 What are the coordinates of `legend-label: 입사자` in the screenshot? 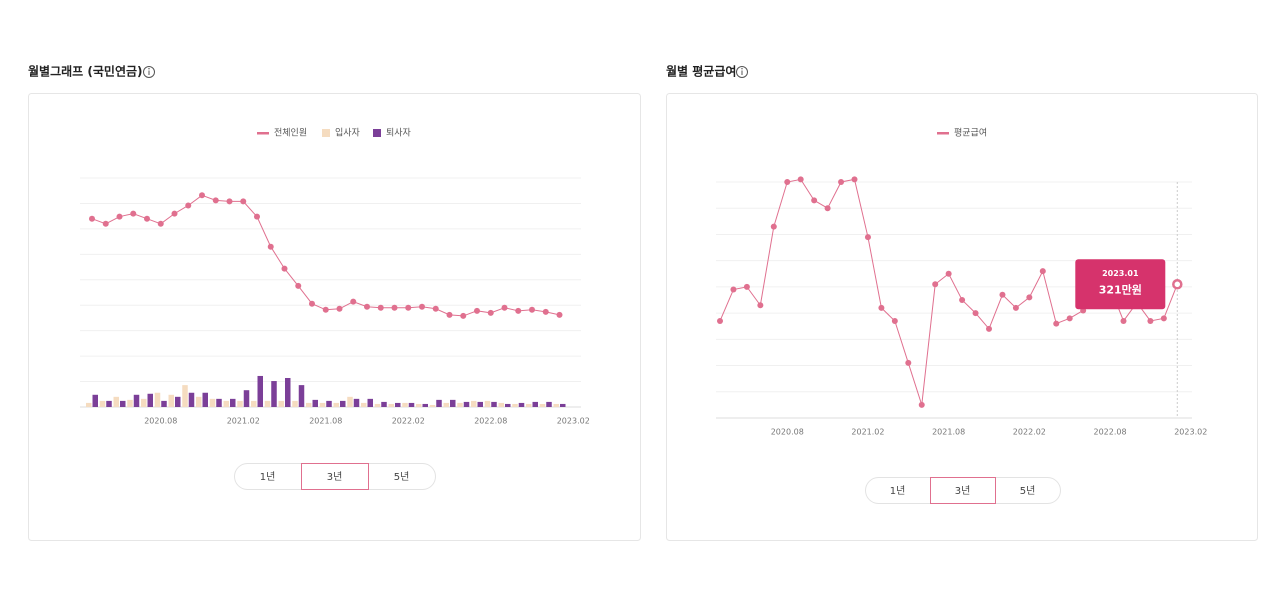 It's located at (348, 133).